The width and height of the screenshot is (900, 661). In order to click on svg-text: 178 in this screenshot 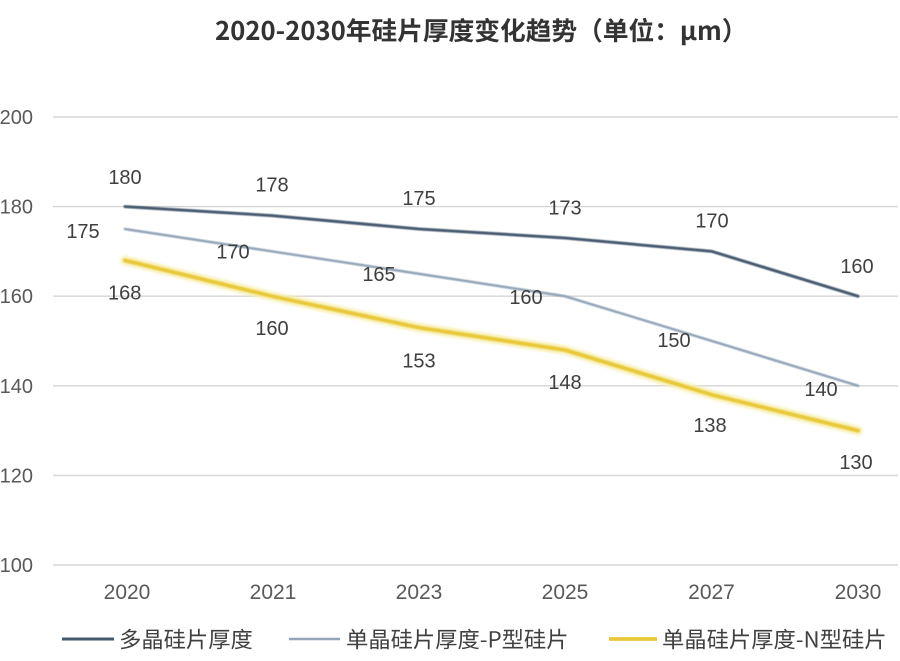, I will do `click(271, 186)`.